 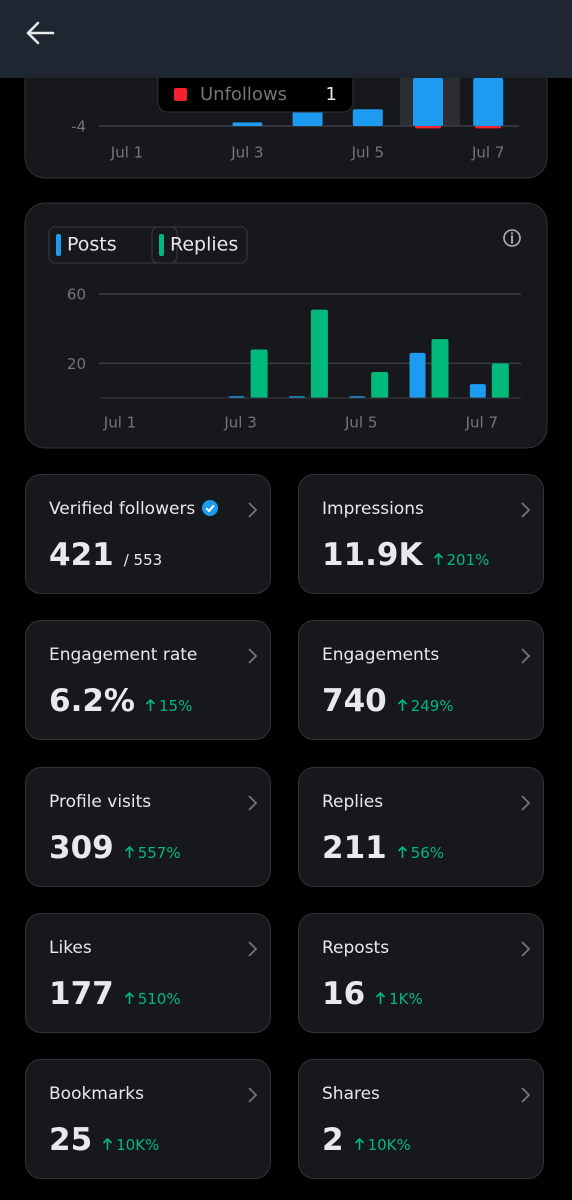 What do you see at coordinates (175, 706) in the screenshot?
I see `stat-change-value: 15%` at bounding box center [175, 706].